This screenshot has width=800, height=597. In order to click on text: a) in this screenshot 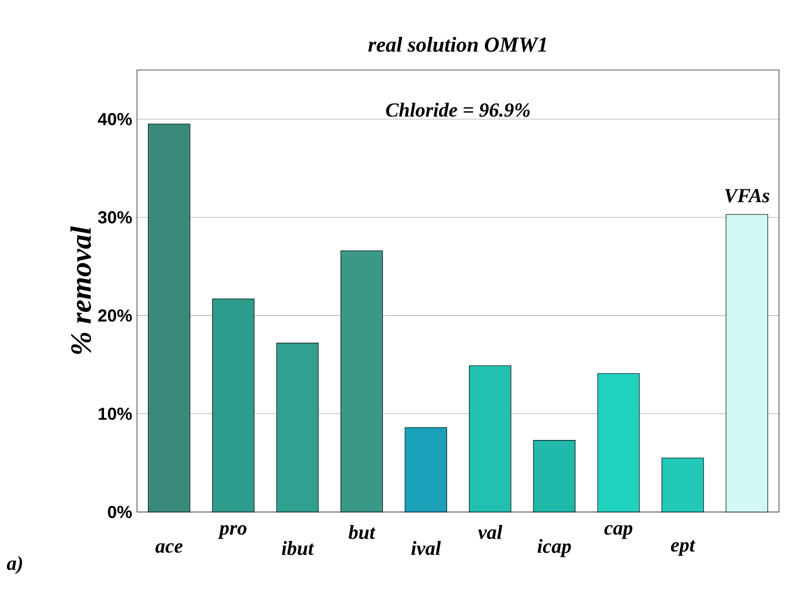, I will do `click(14, 565)`.